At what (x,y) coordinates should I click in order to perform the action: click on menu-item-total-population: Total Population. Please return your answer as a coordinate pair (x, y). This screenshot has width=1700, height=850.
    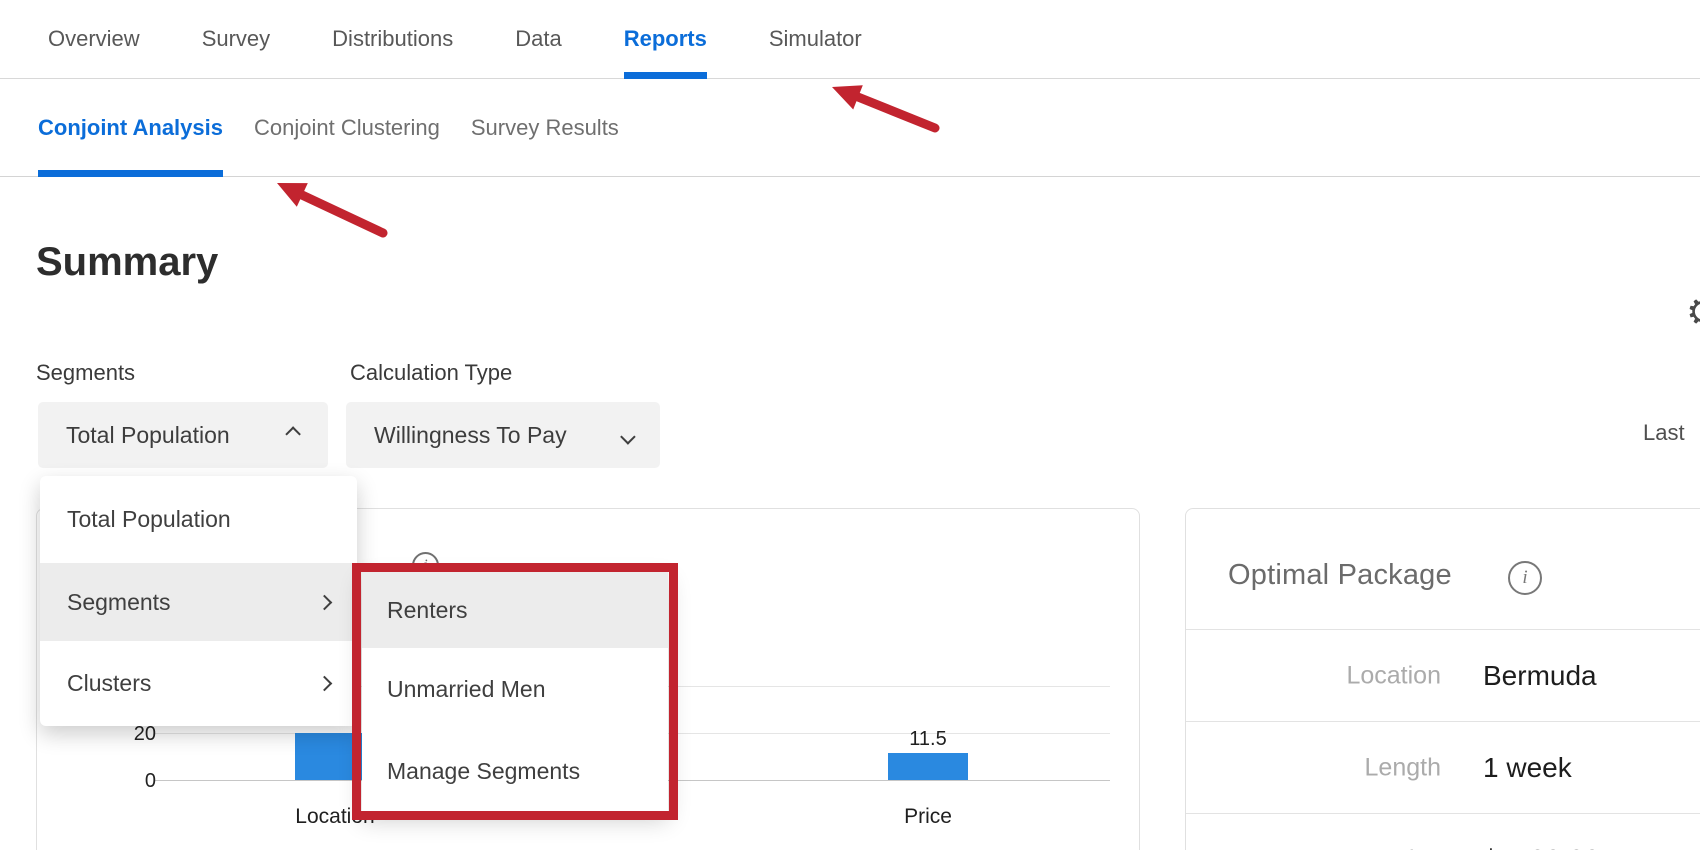
    Looking at the image, I should click on (198, 519).